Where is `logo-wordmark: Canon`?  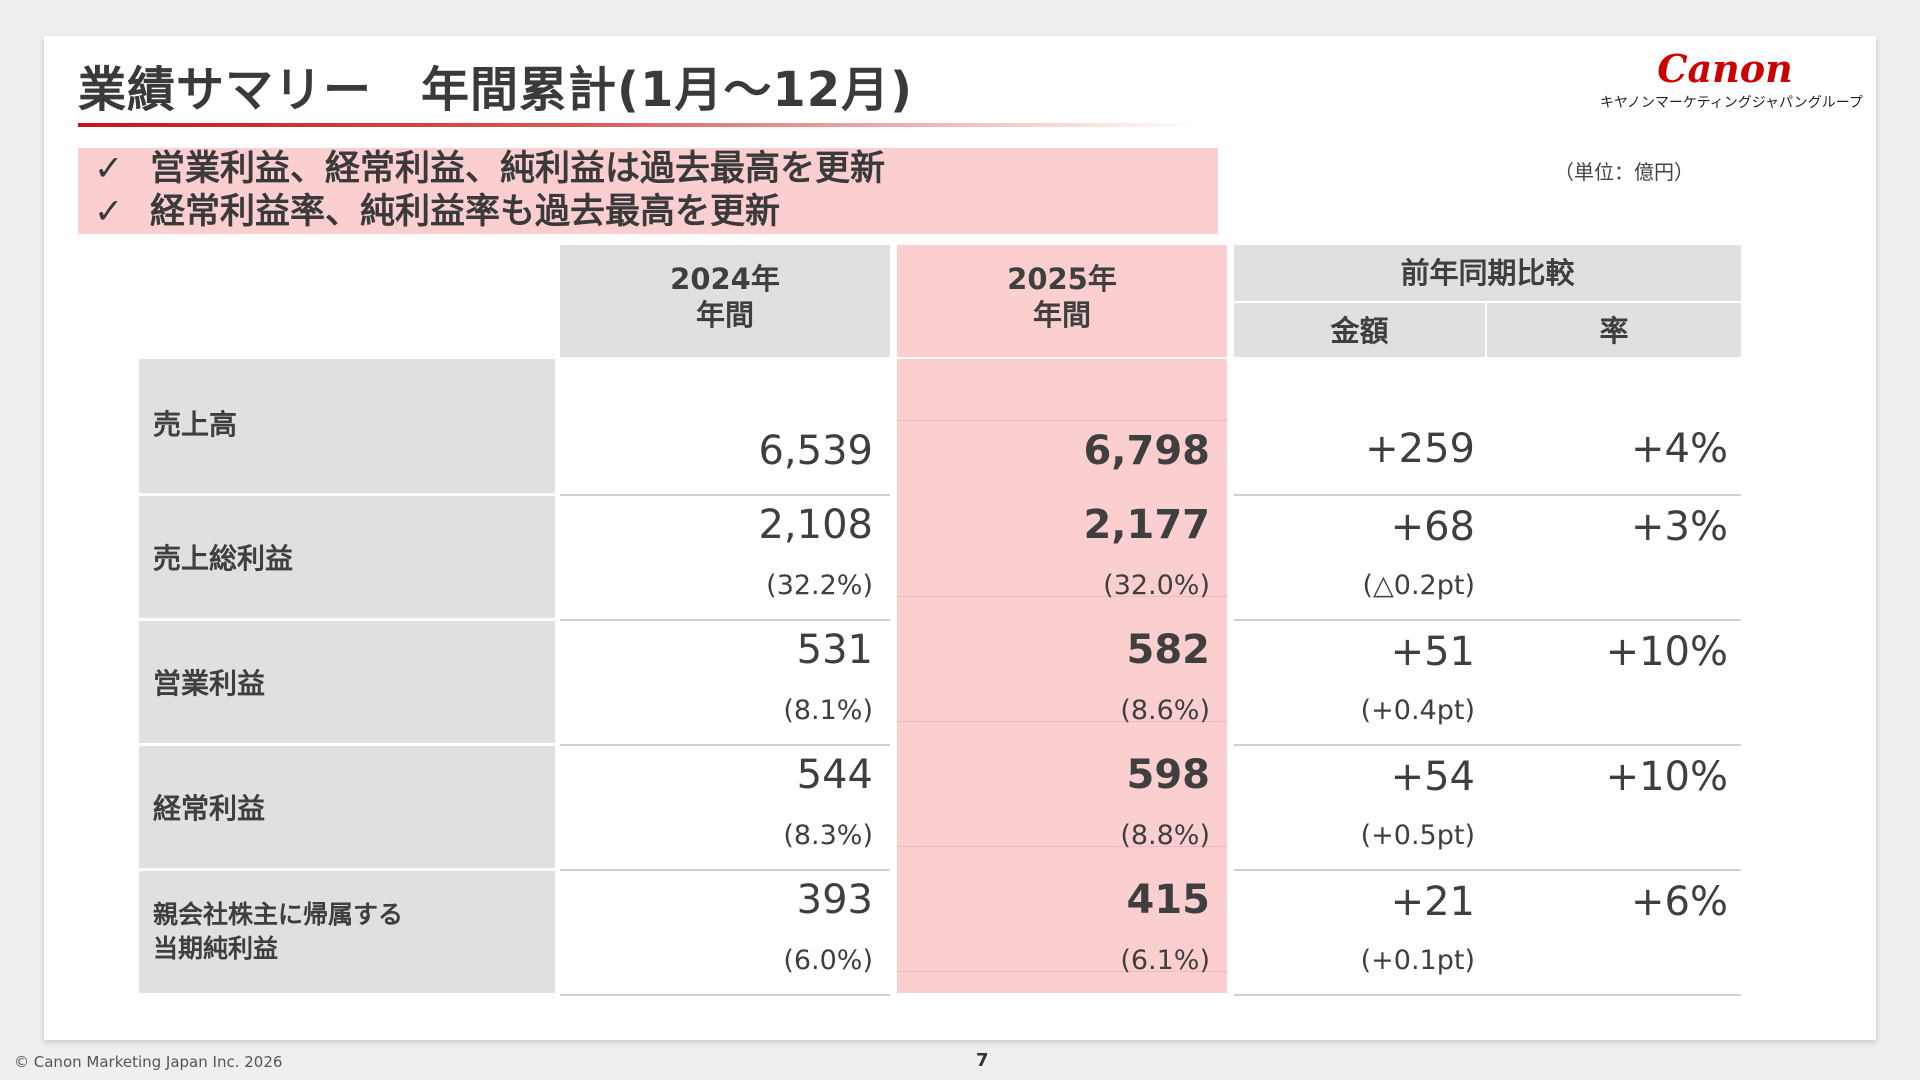 logo-wordmark: Canon is located at coordinates (1725, 68).